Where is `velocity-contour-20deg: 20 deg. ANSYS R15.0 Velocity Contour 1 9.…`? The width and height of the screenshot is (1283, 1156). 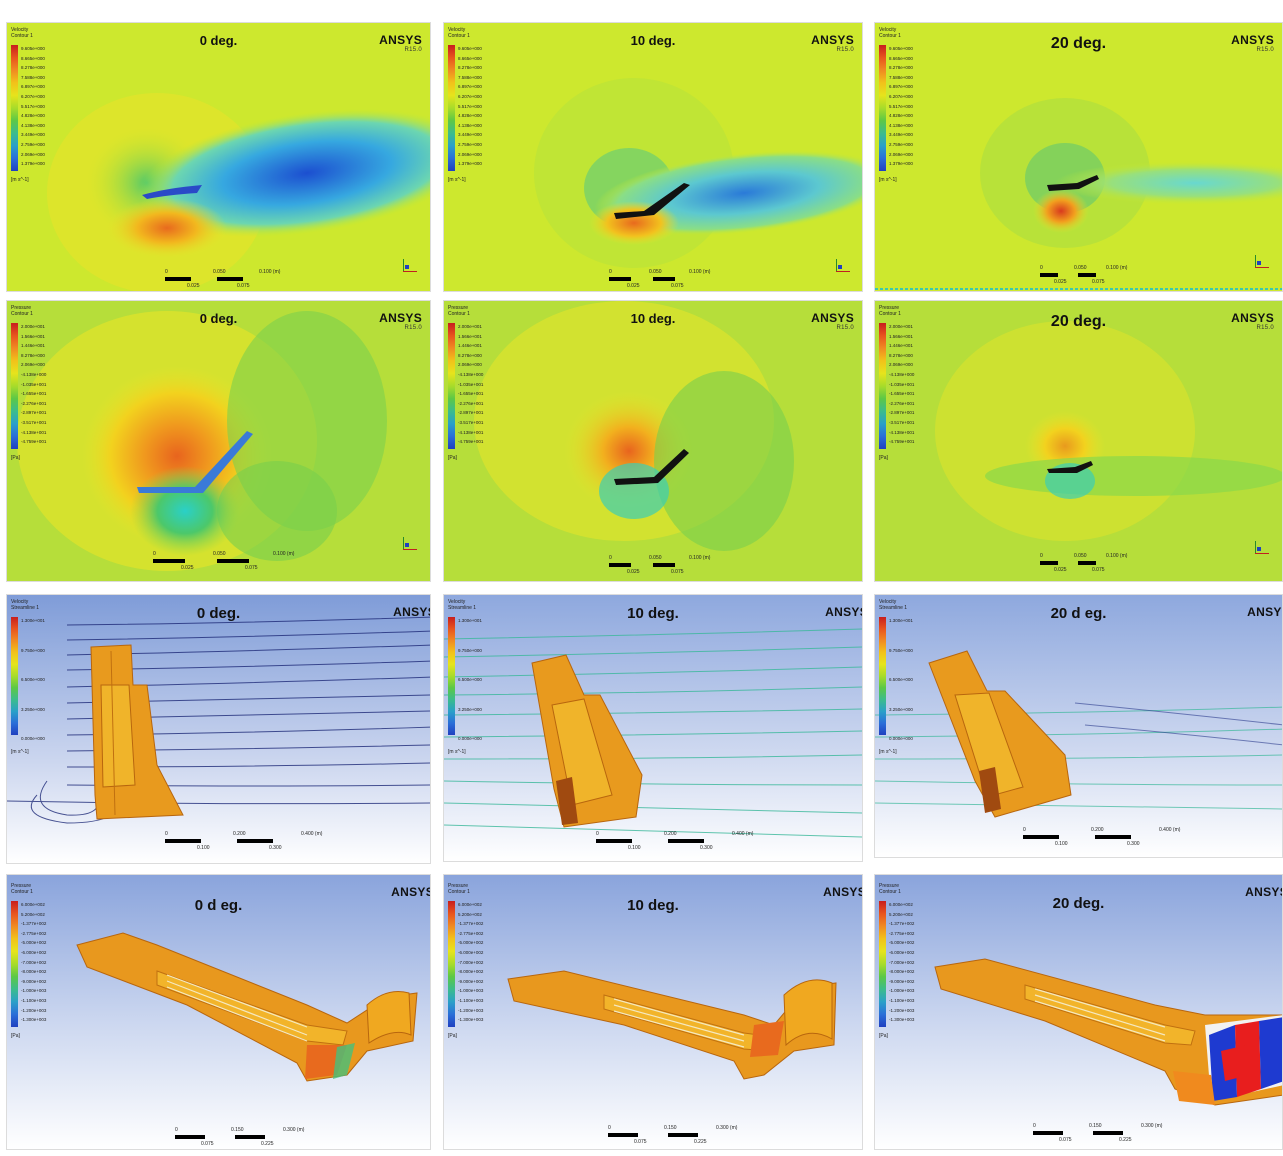 velocity-contour-20deg: 20 deg. ANSYS R15.0 Velocity Contour 1 9.… is located at coordinates (1078, 157).